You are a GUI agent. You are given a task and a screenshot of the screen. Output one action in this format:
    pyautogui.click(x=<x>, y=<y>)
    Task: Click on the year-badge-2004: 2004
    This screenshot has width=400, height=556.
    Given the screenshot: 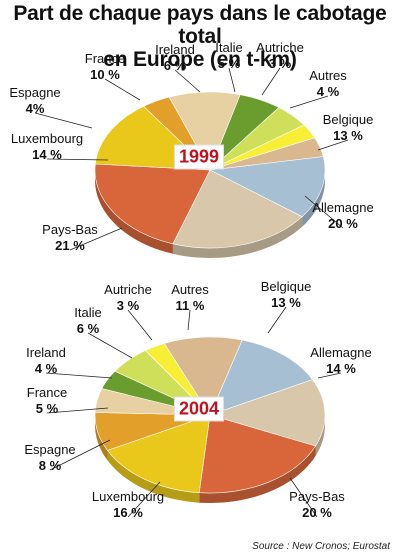 What is the action you would take?
    pyautogui.click(x=199, y=409)
    